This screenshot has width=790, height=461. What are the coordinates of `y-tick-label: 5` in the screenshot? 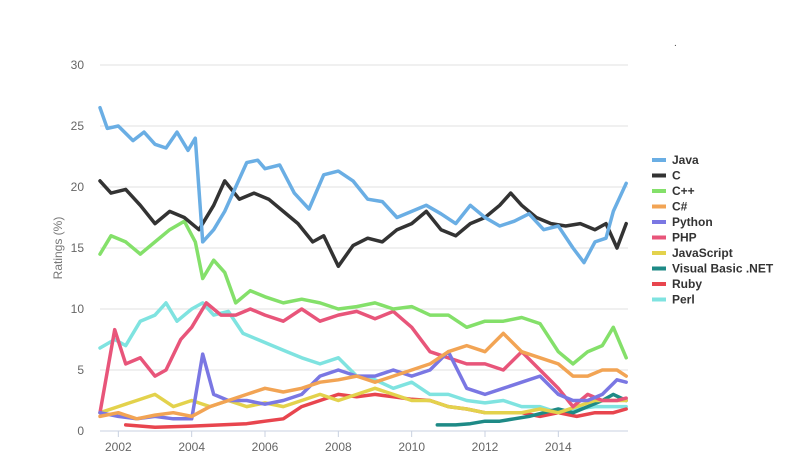 It's located at (80, 370).